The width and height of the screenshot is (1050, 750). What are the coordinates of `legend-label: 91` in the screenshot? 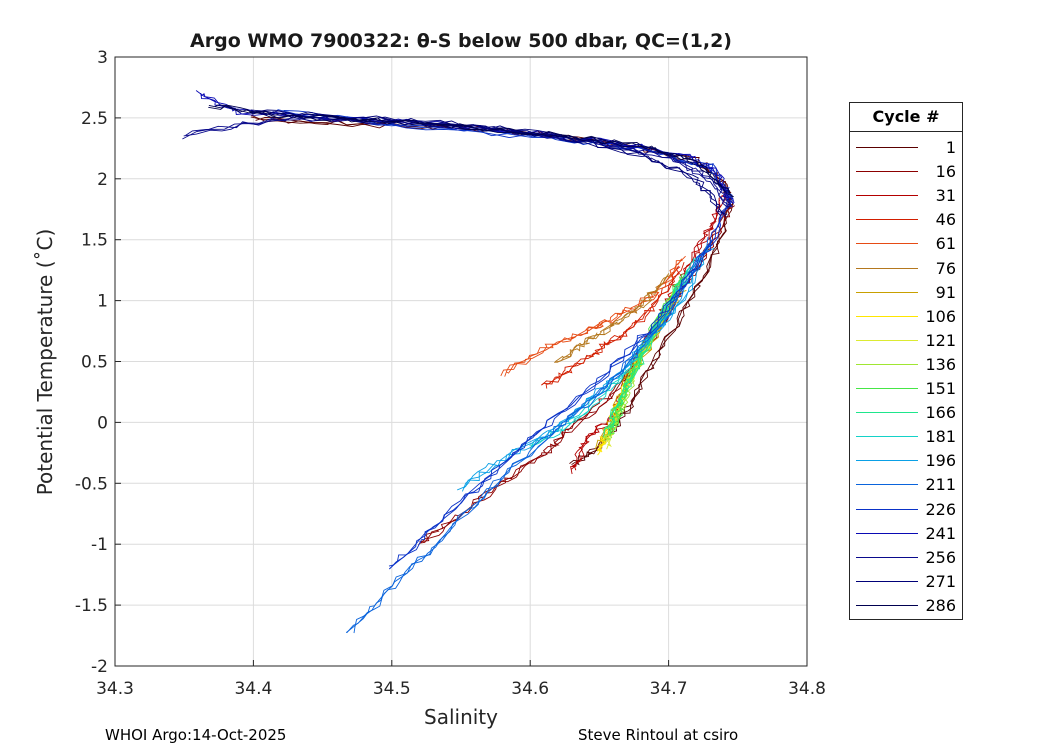 It's located at (945, 292).